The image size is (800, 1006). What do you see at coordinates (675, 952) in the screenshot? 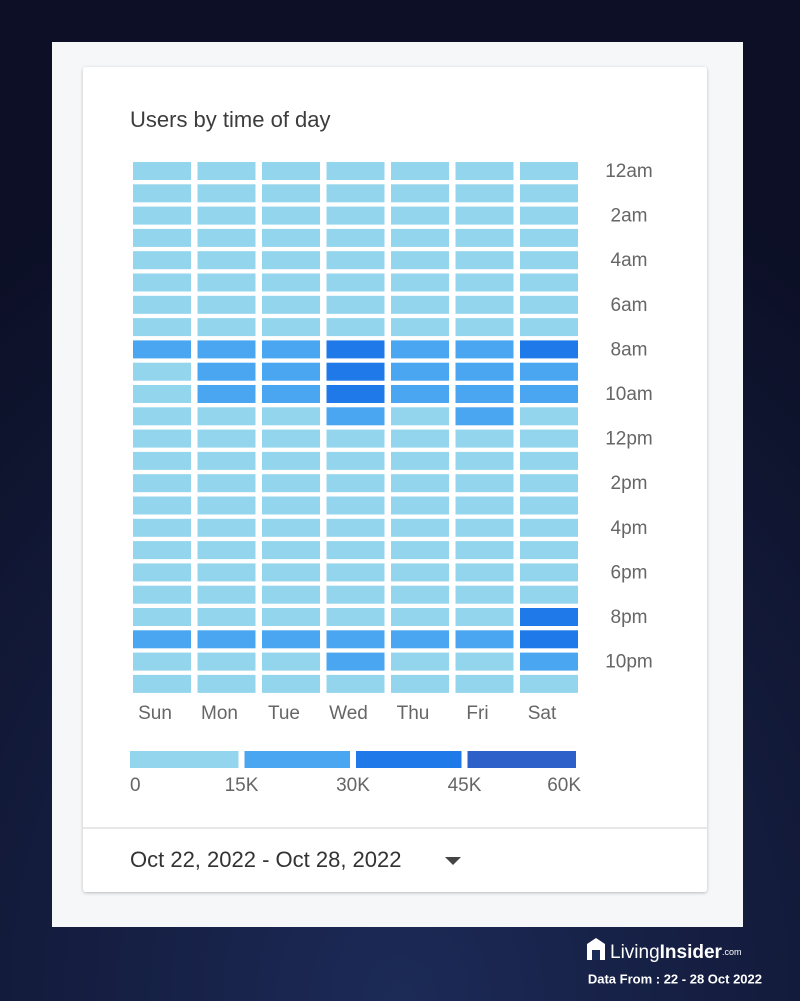
I see `brand-name: LivingInsider.com` at bounding box center [675, 952].